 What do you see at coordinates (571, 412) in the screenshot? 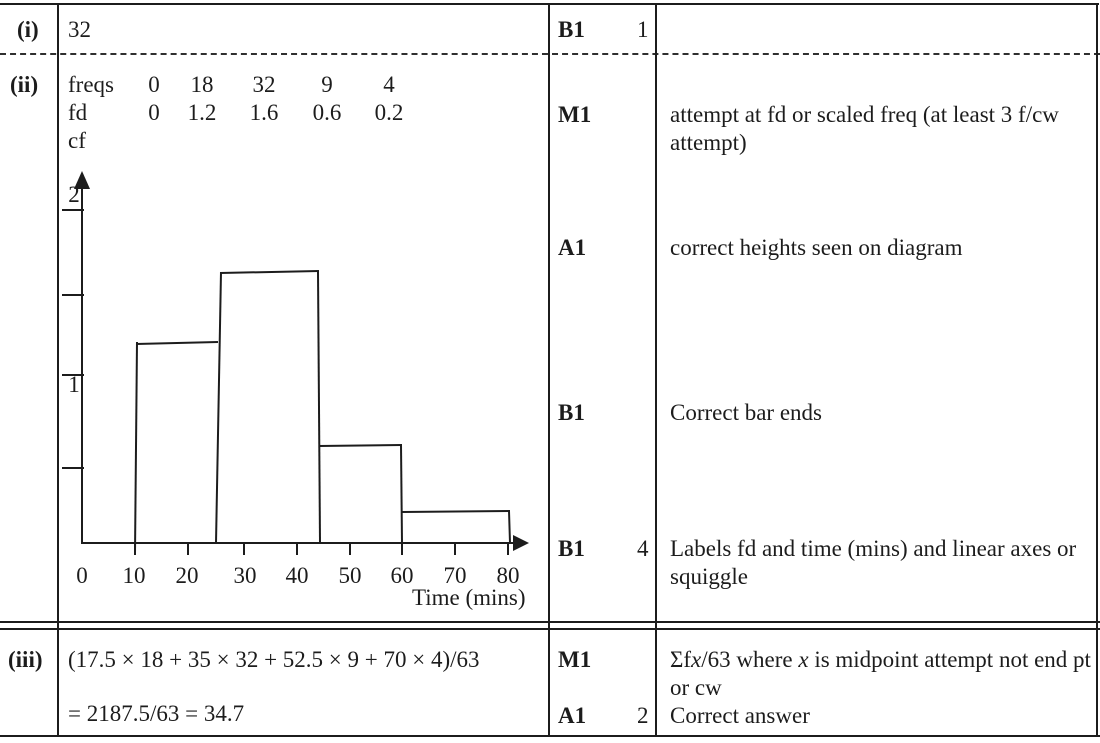
I see `mark-code-ii-b1a: B1` at bounding box center [571, 412].